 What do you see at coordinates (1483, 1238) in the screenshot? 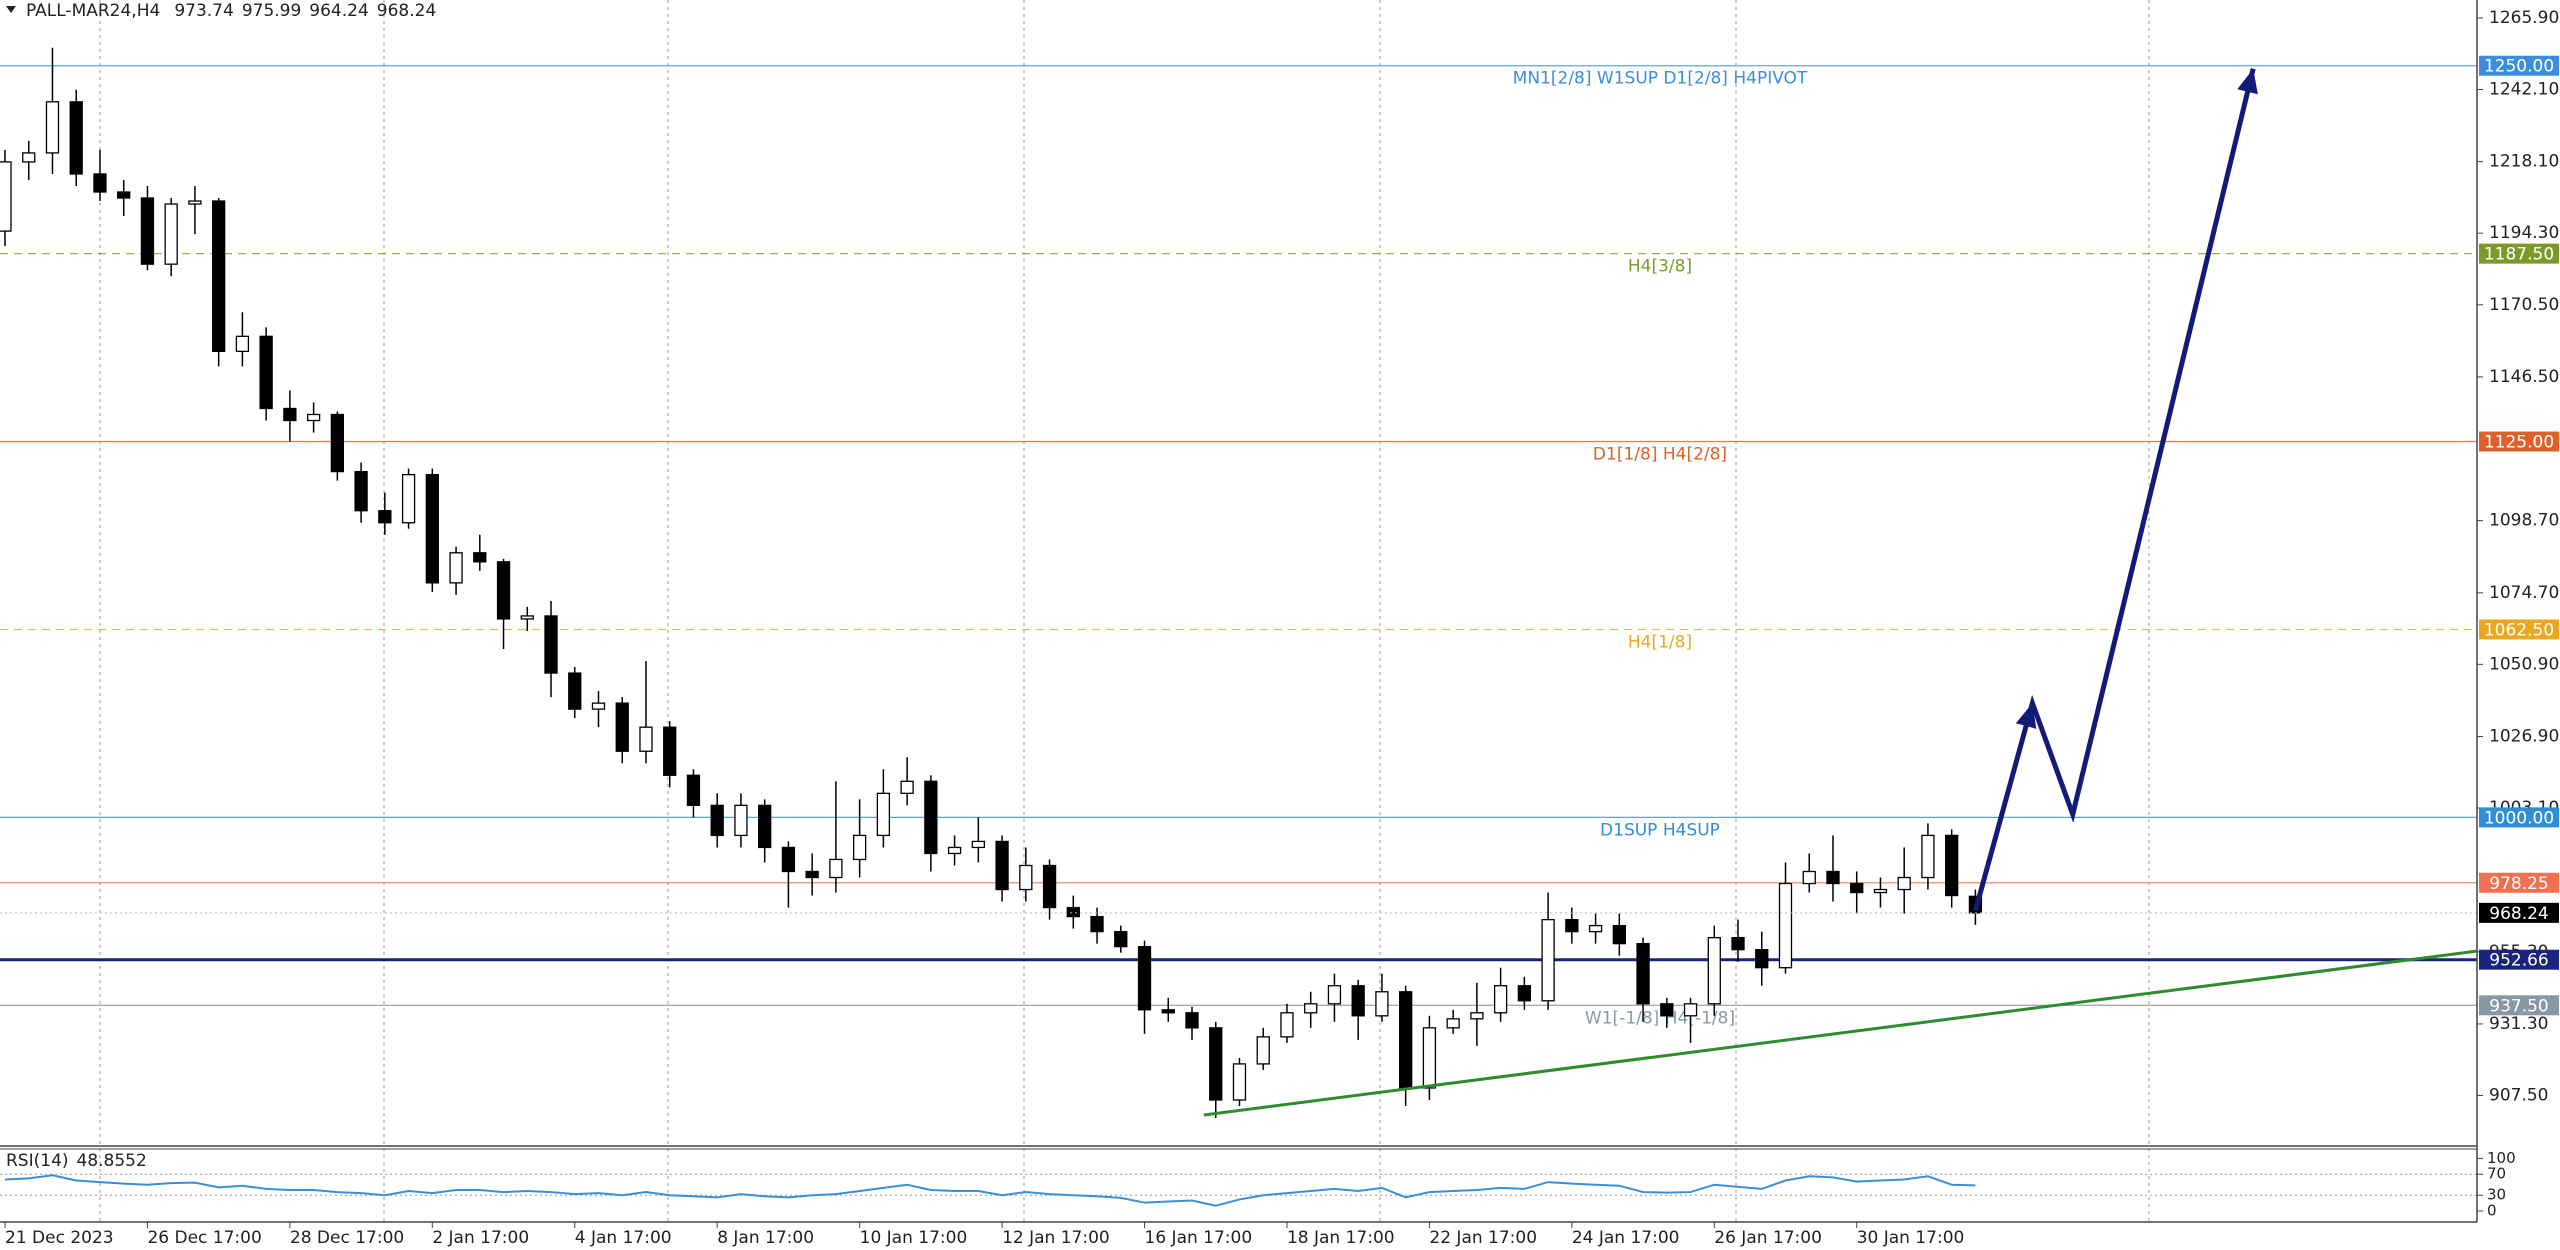
I see `x-tick-label: 22 Jan 17:00` at bounding box center [1483, 1238].